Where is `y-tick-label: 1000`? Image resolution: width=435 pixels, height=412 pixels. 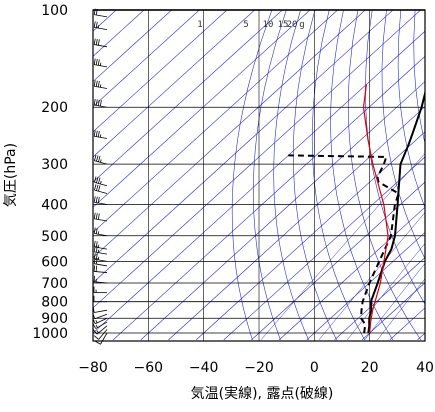 y-tick-label: 1000 is located at coordinates (50, 334).